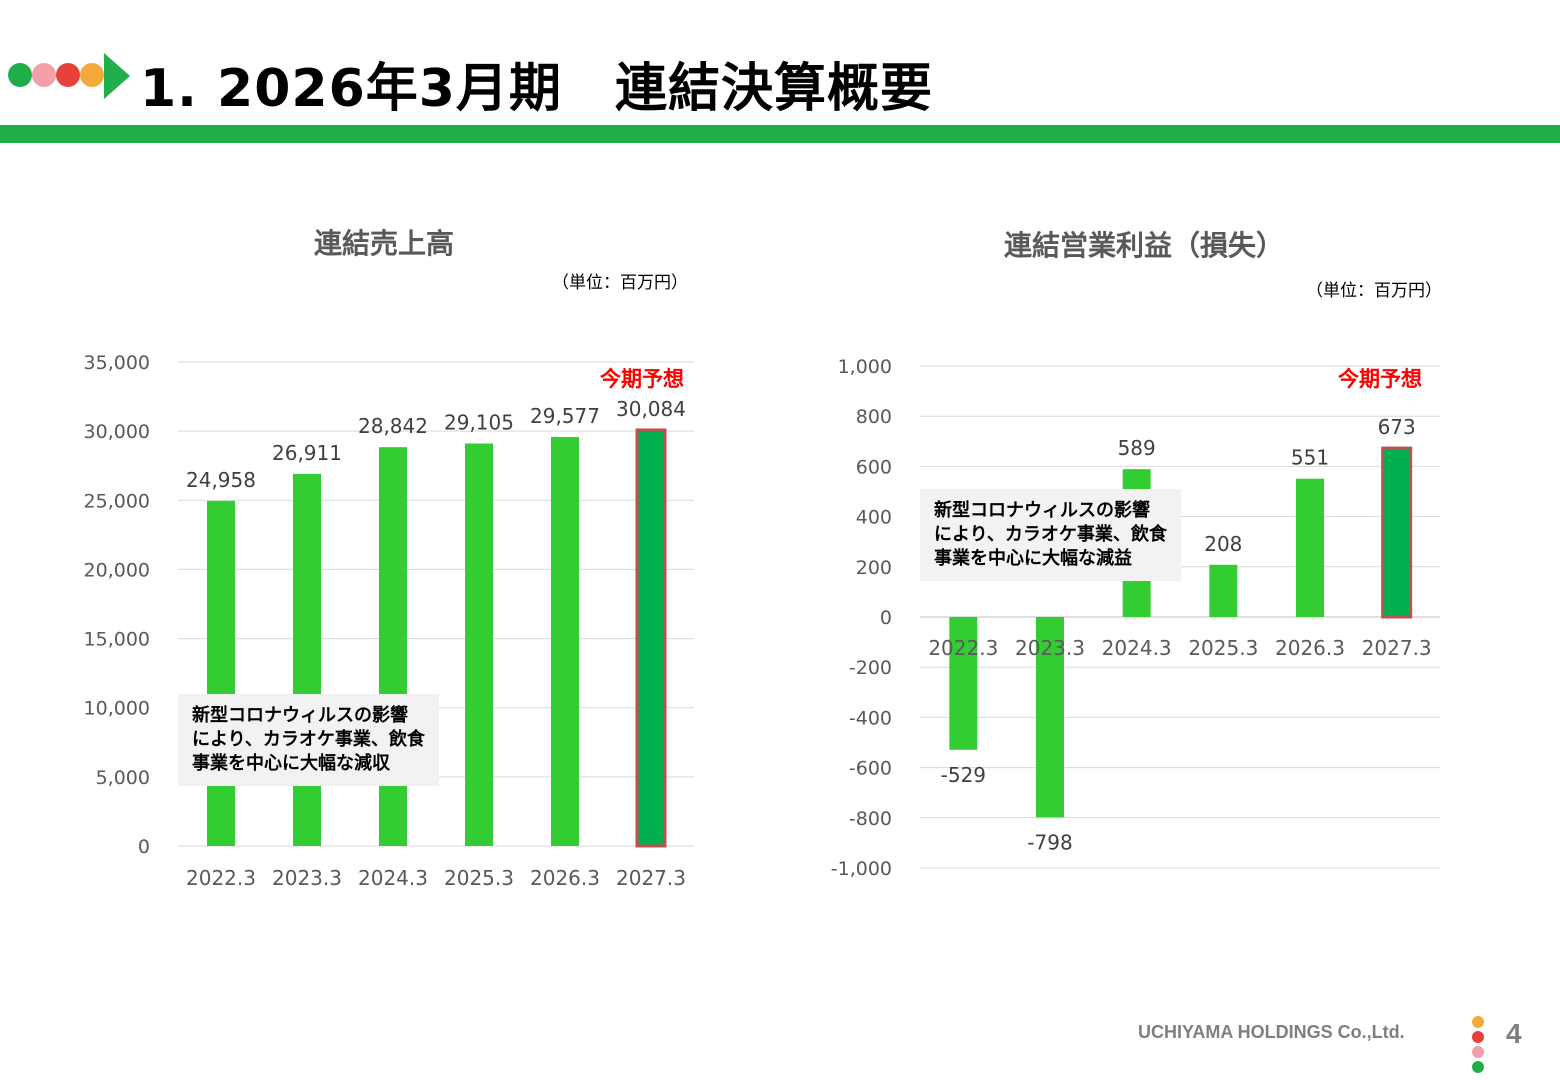  Describe the element at coordinates (384, 243) in the screenshot. I see `sales-chart-title: 連結売上高` at that location.